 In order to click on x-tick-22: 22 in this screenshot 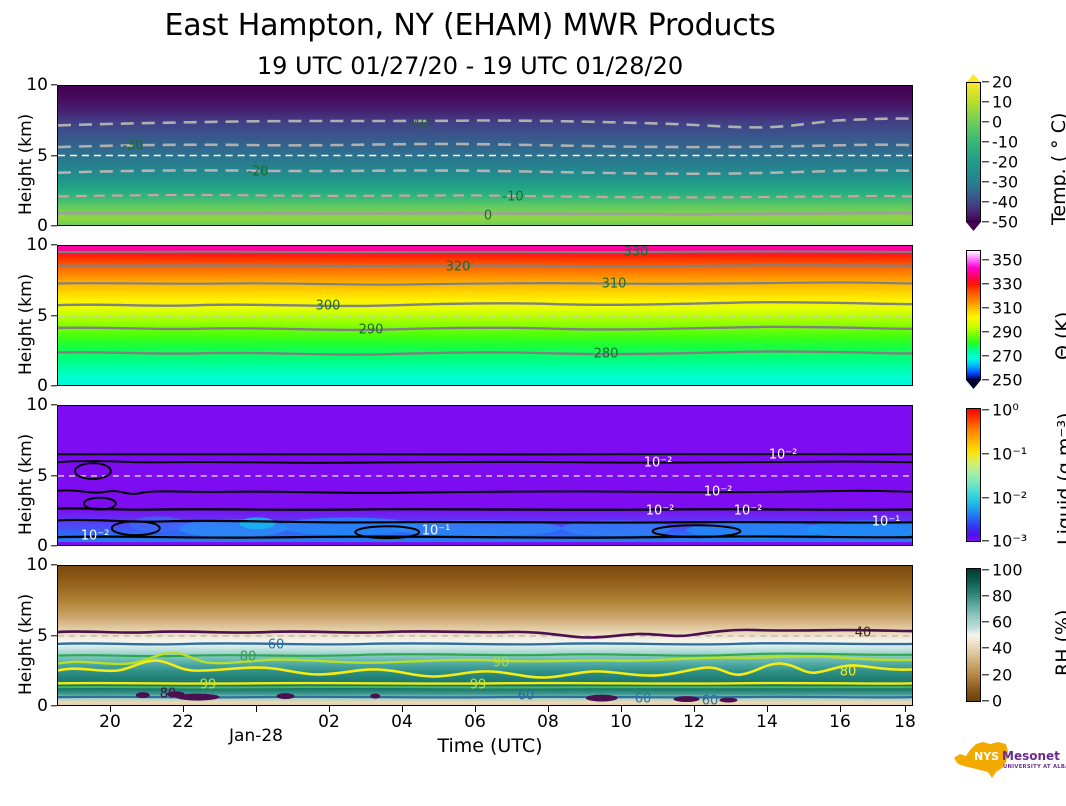, I will do `click(183, 722)`.